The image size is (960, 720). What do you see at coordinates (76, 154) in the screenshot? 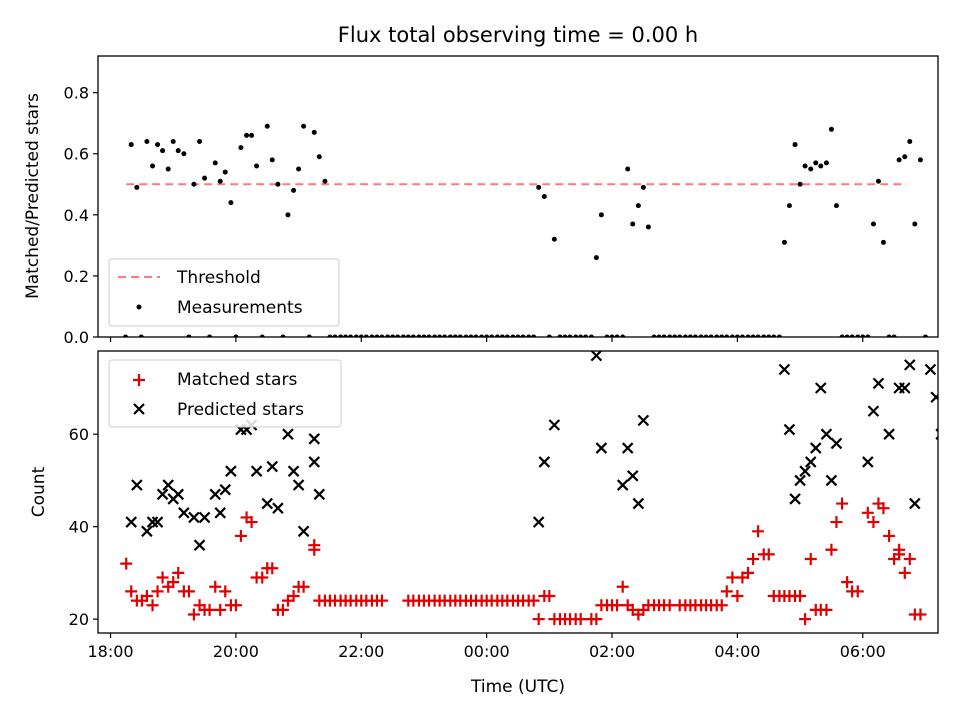
I see `top-y-tick-label: 0.6` at bounding box center [76, 154].